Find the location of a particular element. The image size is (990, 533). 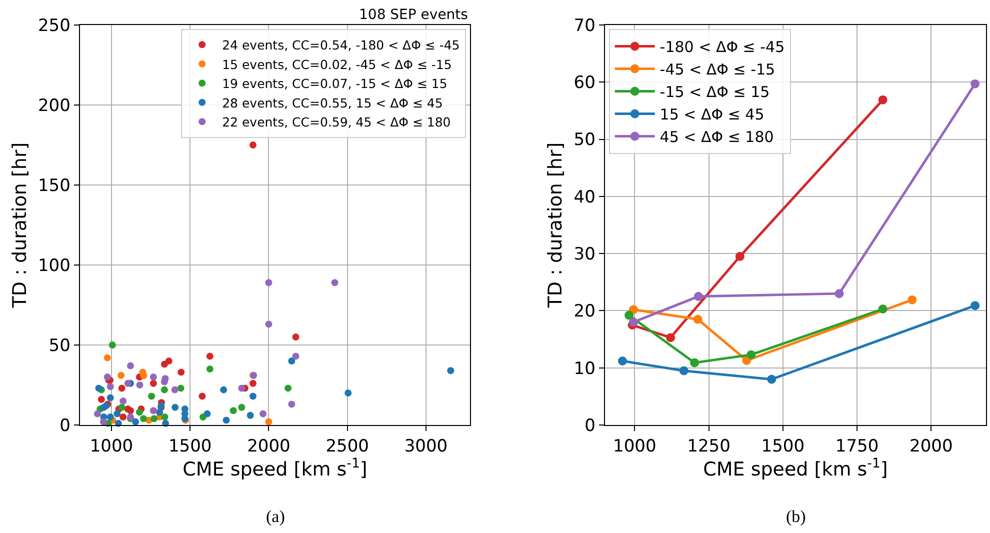

y-tick-label: 150 is located at coordinates (54, 186).